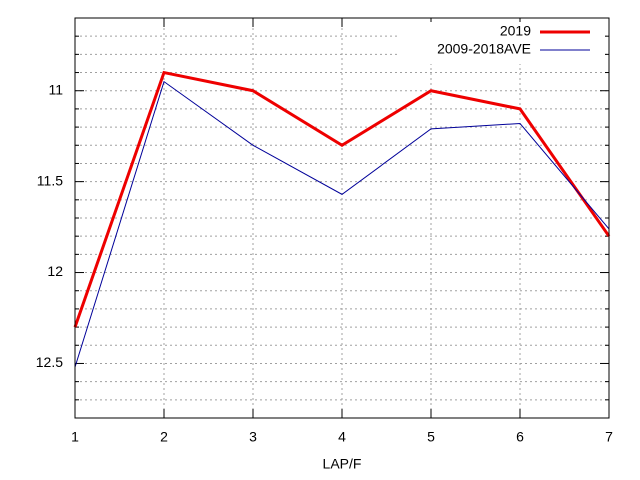 The height and width of the screenshot is (480, 640). Describe the element at coordinates (515, 31) in the screenshot. I see `legend-label: 2019` at that location.